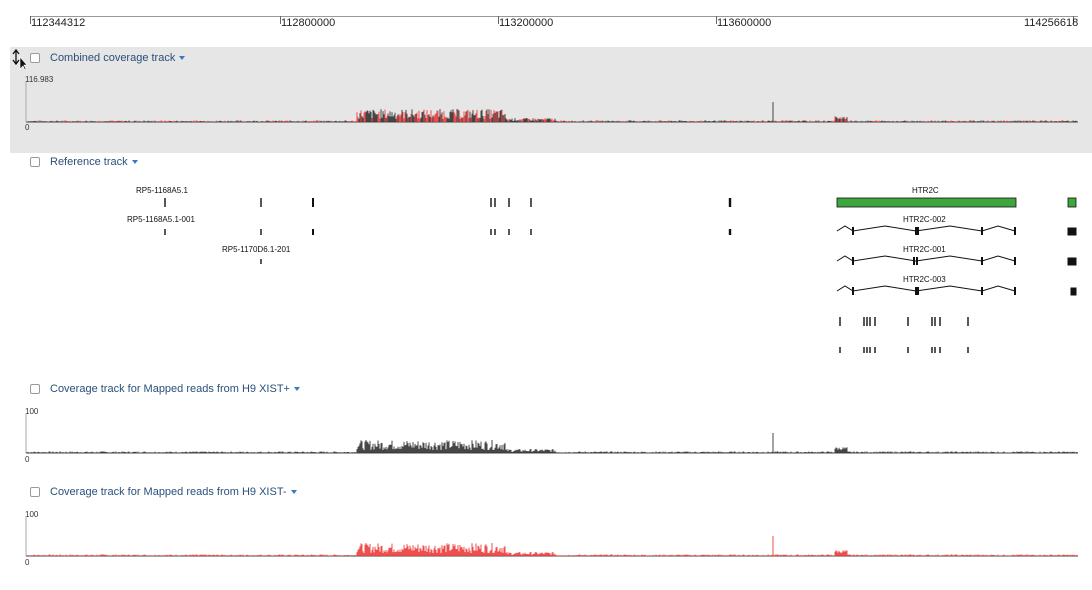 This screenshot has width=1092, height=590. What do you see at coordinates (956, 289) in the screenshot?
I see `htr2c-transcripts` at bounding box center [956, 289].